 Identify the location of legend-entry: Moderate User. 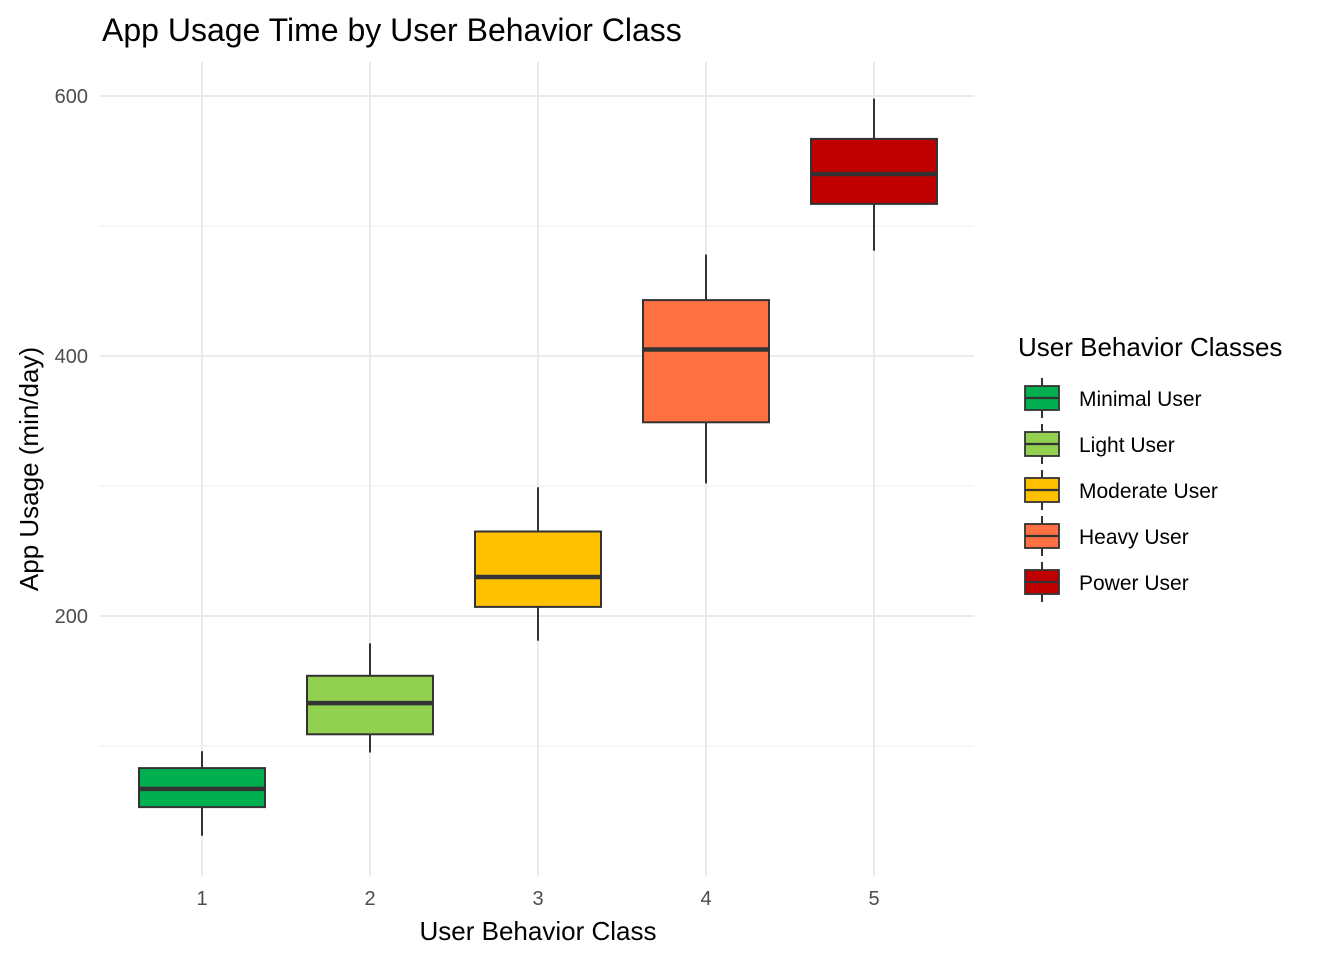
(1121, 490).